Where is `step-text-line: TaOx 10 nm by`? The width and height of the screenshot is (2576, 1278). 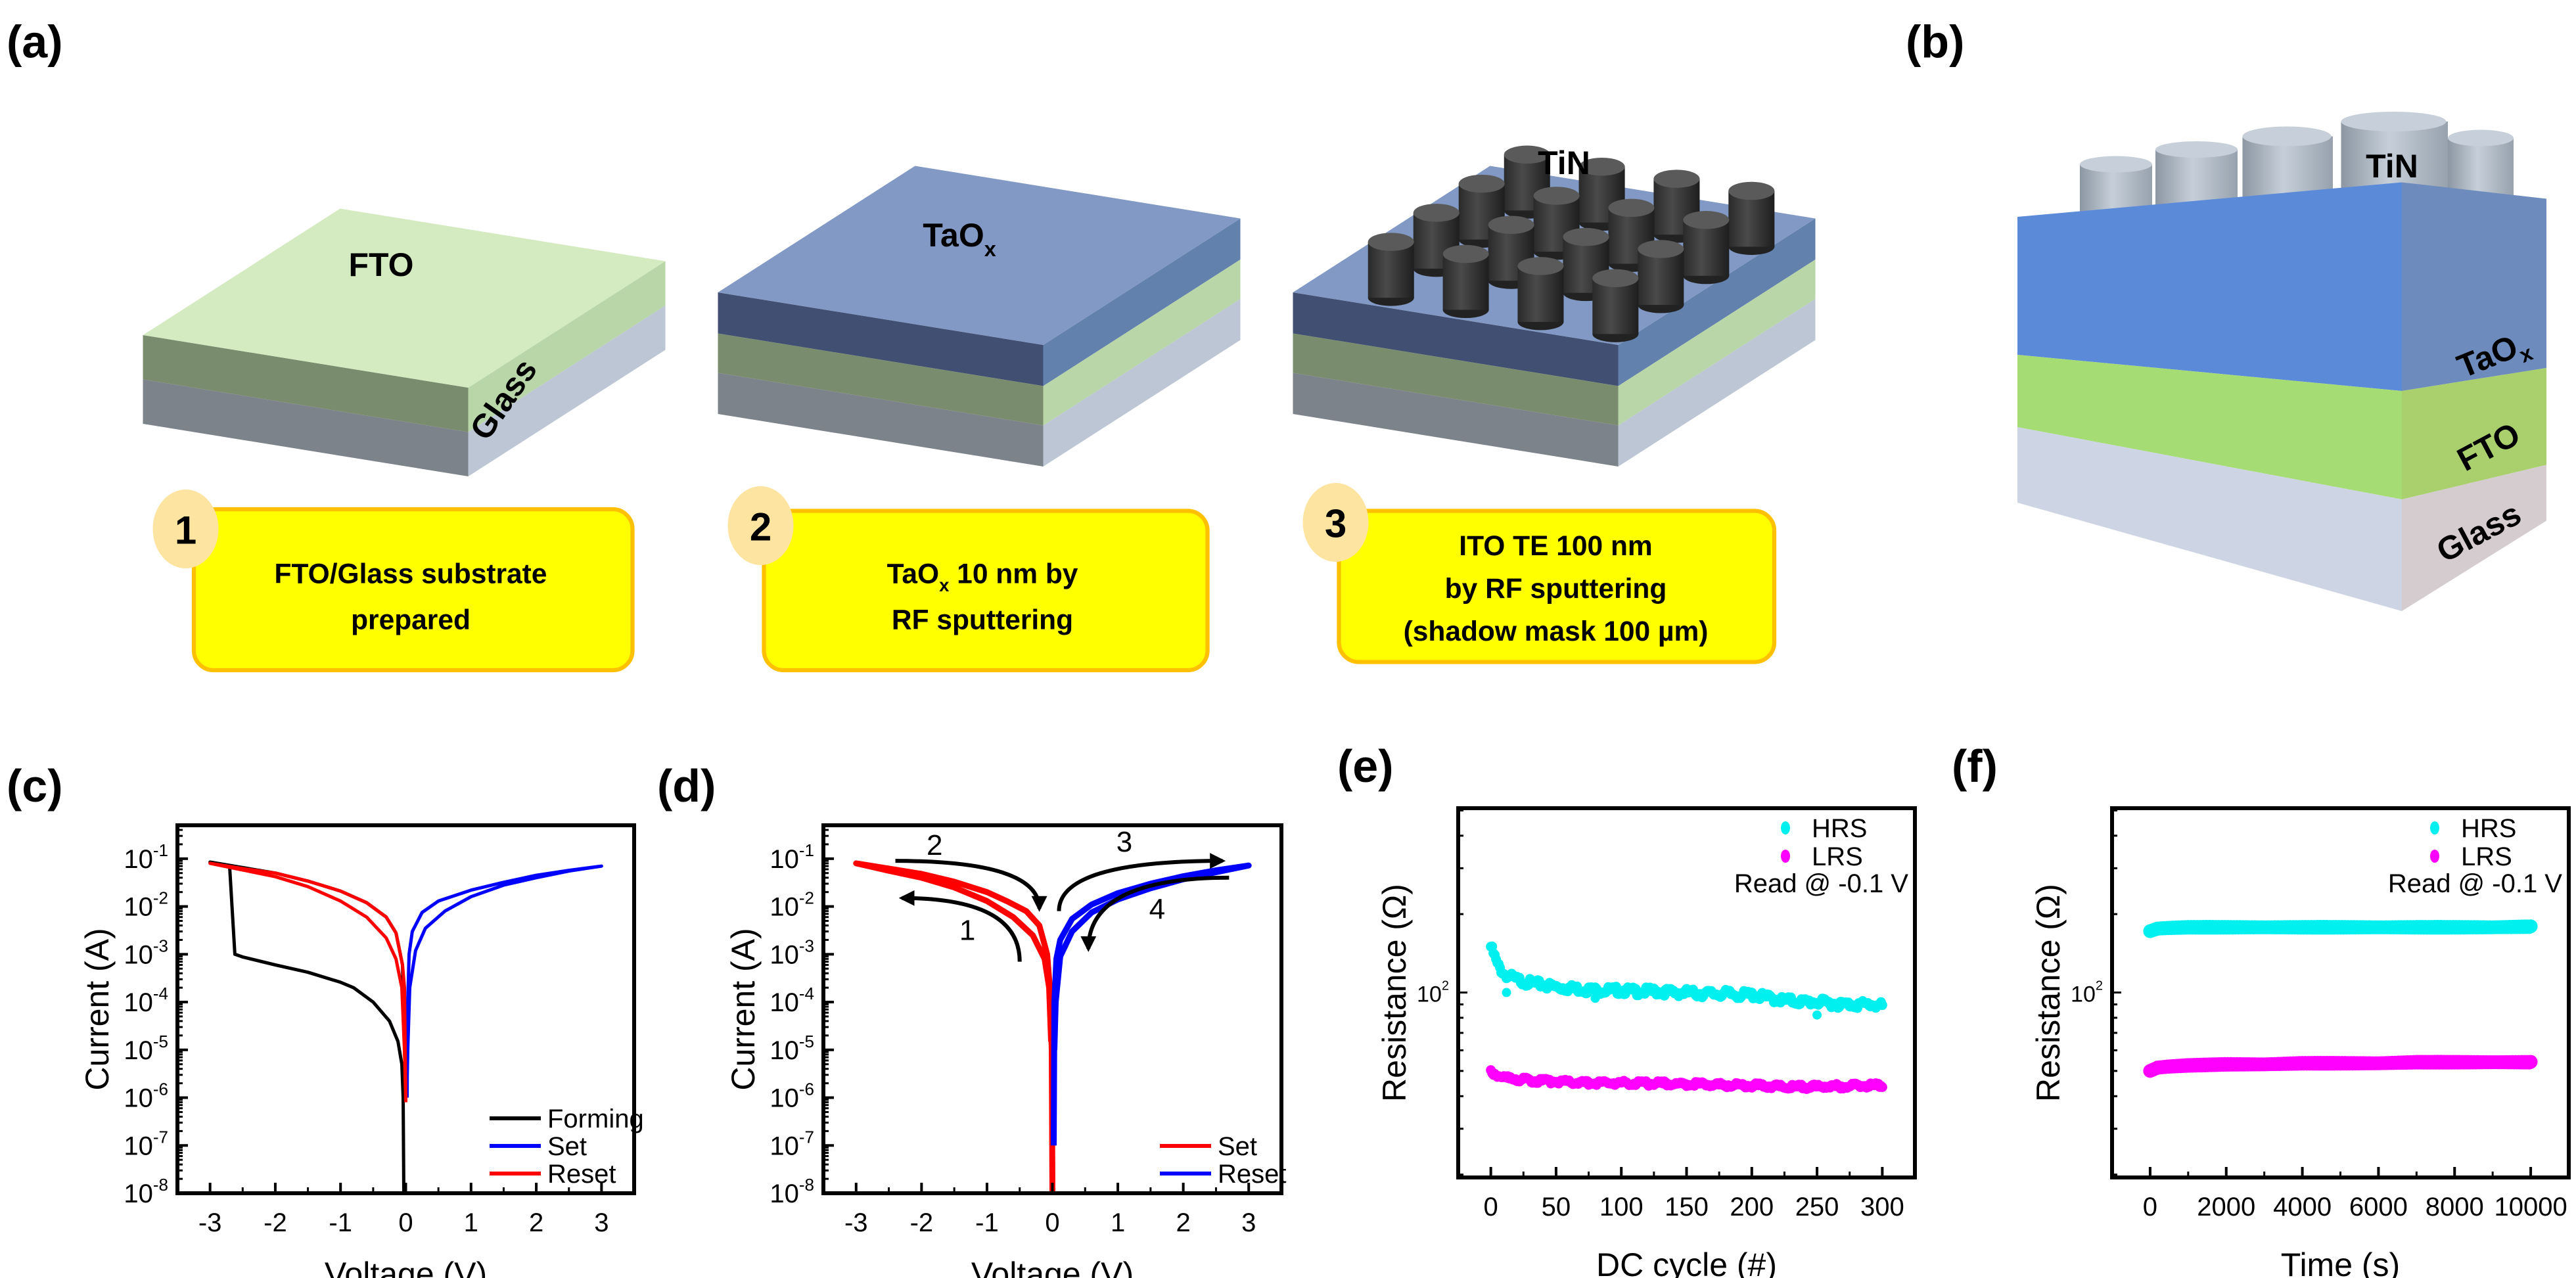 step-text-line: TaOx 10 nm by is located at coordinates (982, 577).